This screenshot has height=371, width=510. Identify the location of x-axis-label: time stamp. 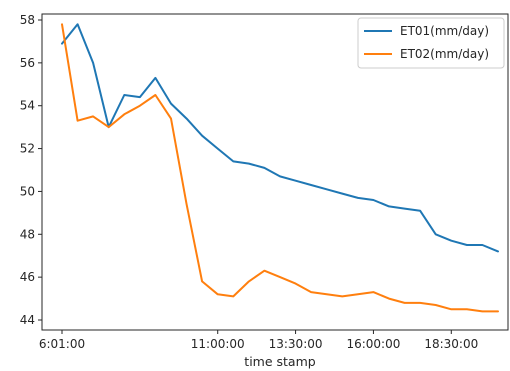
(279, 361).